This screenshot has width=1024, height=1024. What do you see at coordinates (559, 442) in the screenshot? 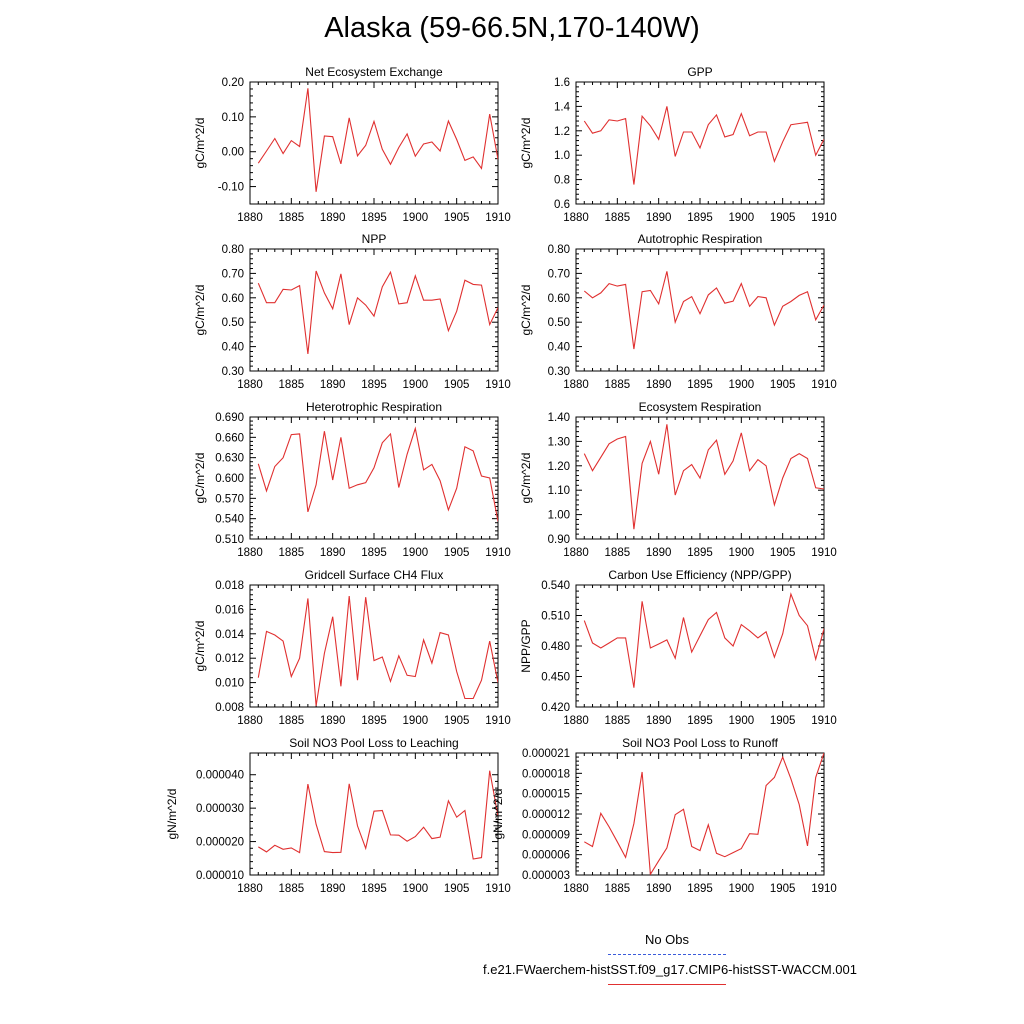
I see `y-tick-label: 1.30` at bounding box center [559, 442].